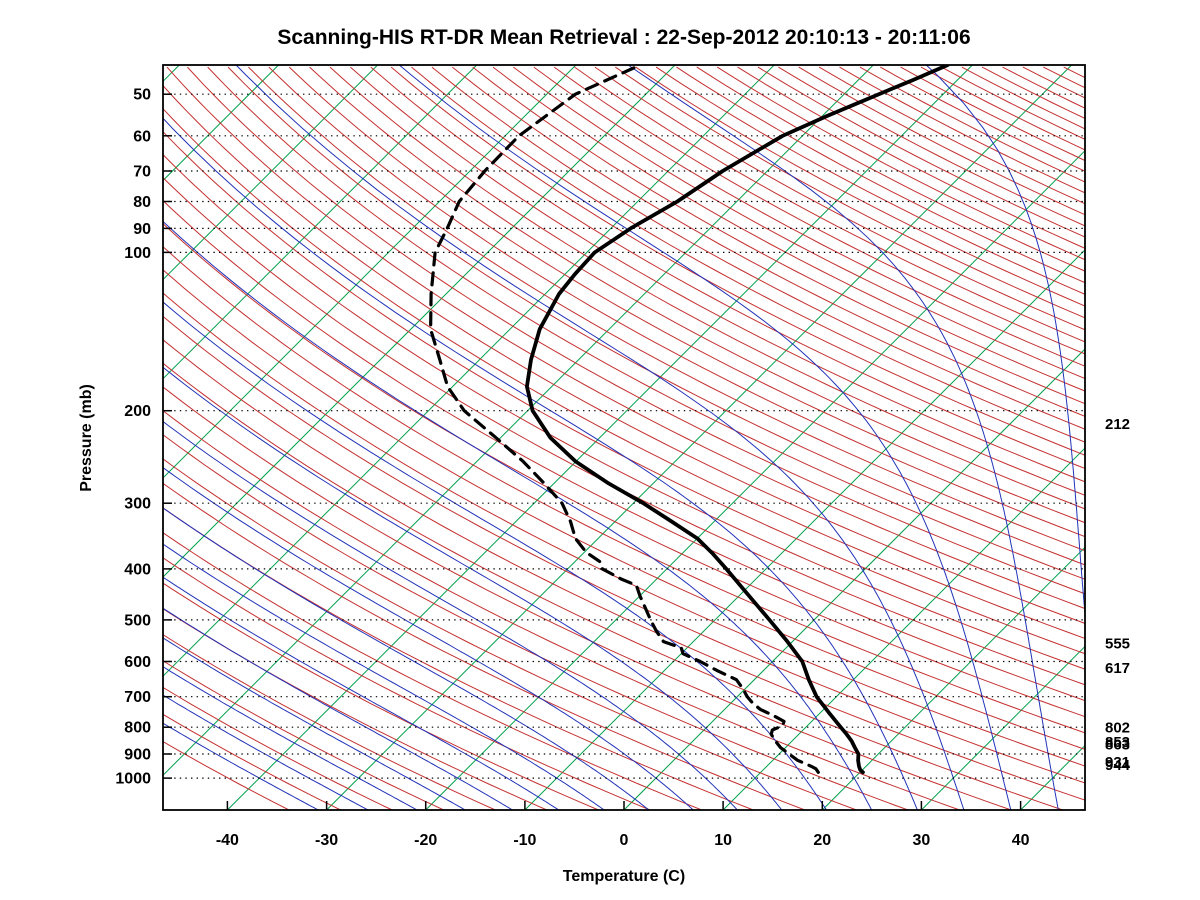 The image size is (1200, 900). Describe the element at coordinates (624, 840) in the screenshot. I see `temp-tick-label: 0` at that location.